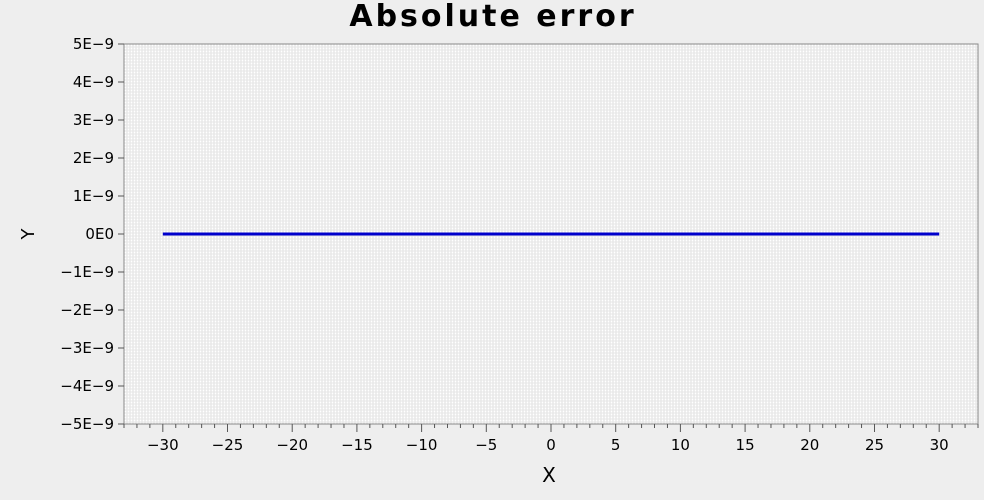 The image size is (984, 500). Describe the element at coordinates (28, 234) in the screenshot. I see `y-axis-label: Y` at that location.